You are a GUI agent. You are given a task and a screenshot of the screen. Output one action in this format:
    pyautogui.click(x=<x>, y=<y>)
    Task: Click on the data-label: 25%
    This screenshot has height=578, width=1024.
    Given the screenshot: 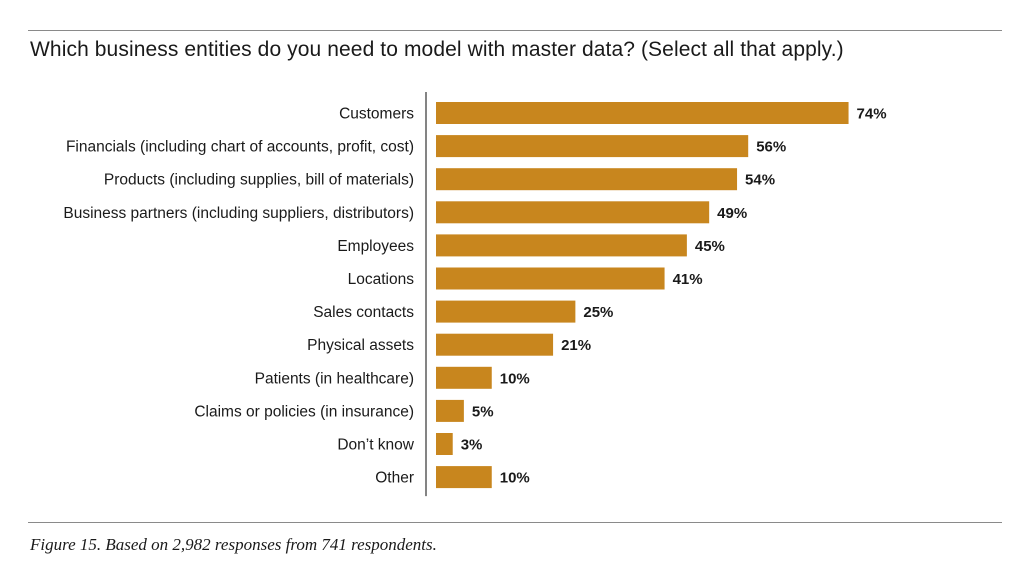 What is the action you would take?
    pyautogui.click(x=598, y=312)
    